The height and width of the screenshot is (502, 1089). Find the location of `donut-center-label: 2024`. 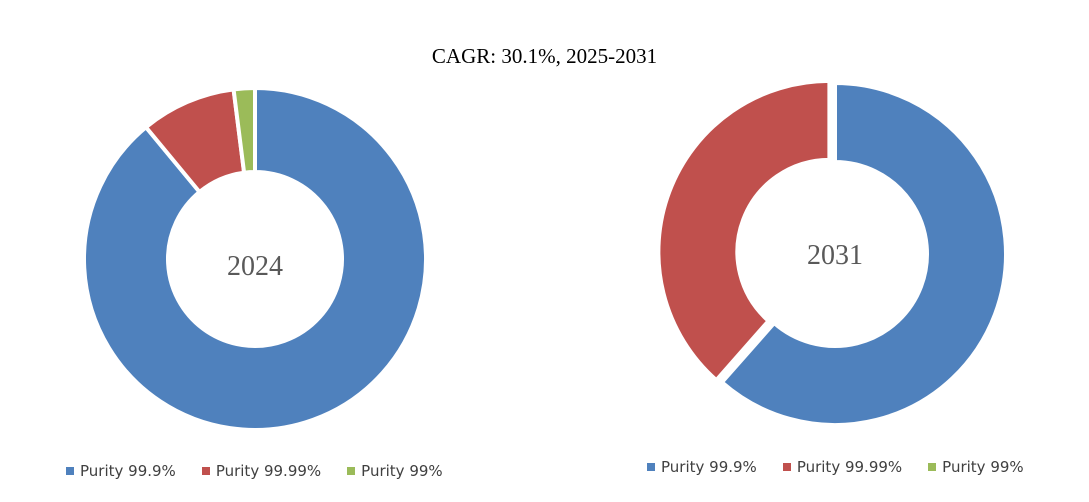

donut-center-label: 2024 is located at coordinates (255, 266).